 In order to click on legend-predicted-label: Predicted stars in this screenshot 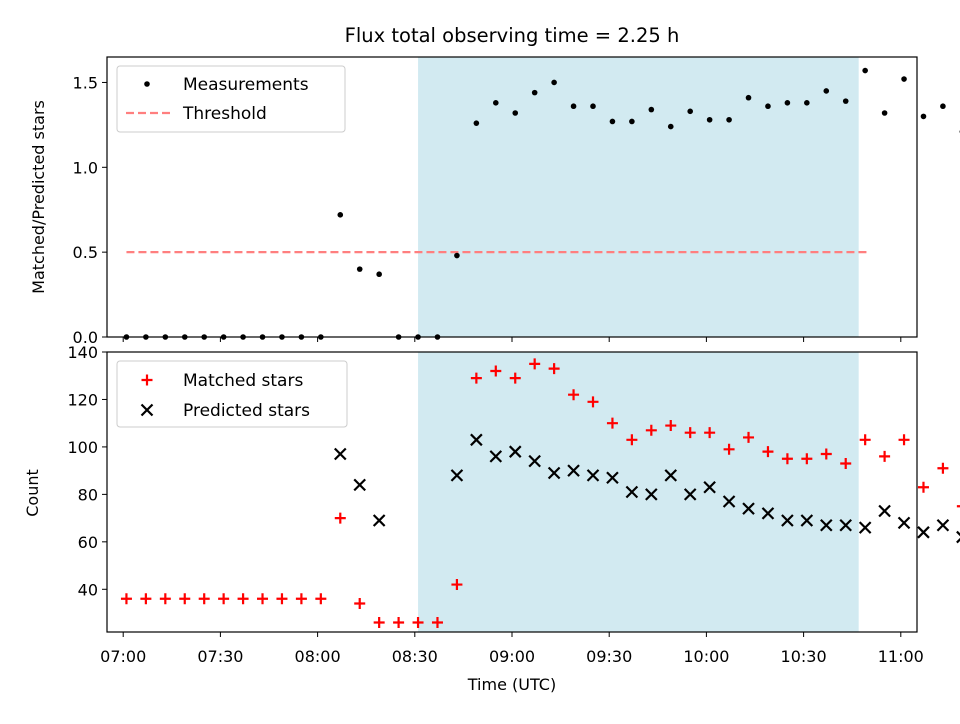, I will do `click(246, 411)`.